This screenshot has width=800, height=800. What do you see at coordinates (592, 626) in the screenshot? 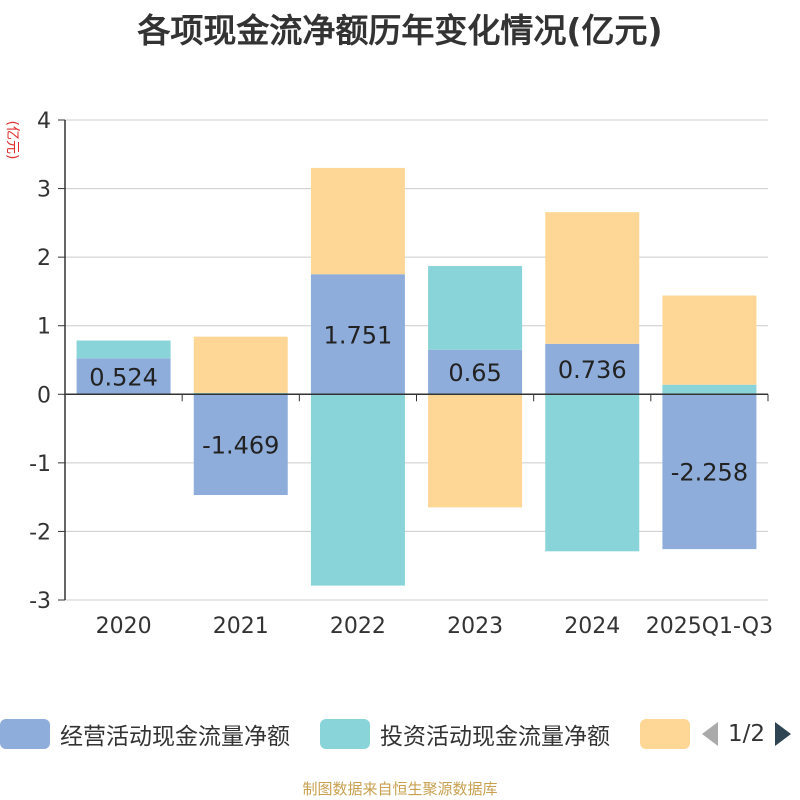
I see `x-tick-label: 2024` at bounding box center [592, 626].